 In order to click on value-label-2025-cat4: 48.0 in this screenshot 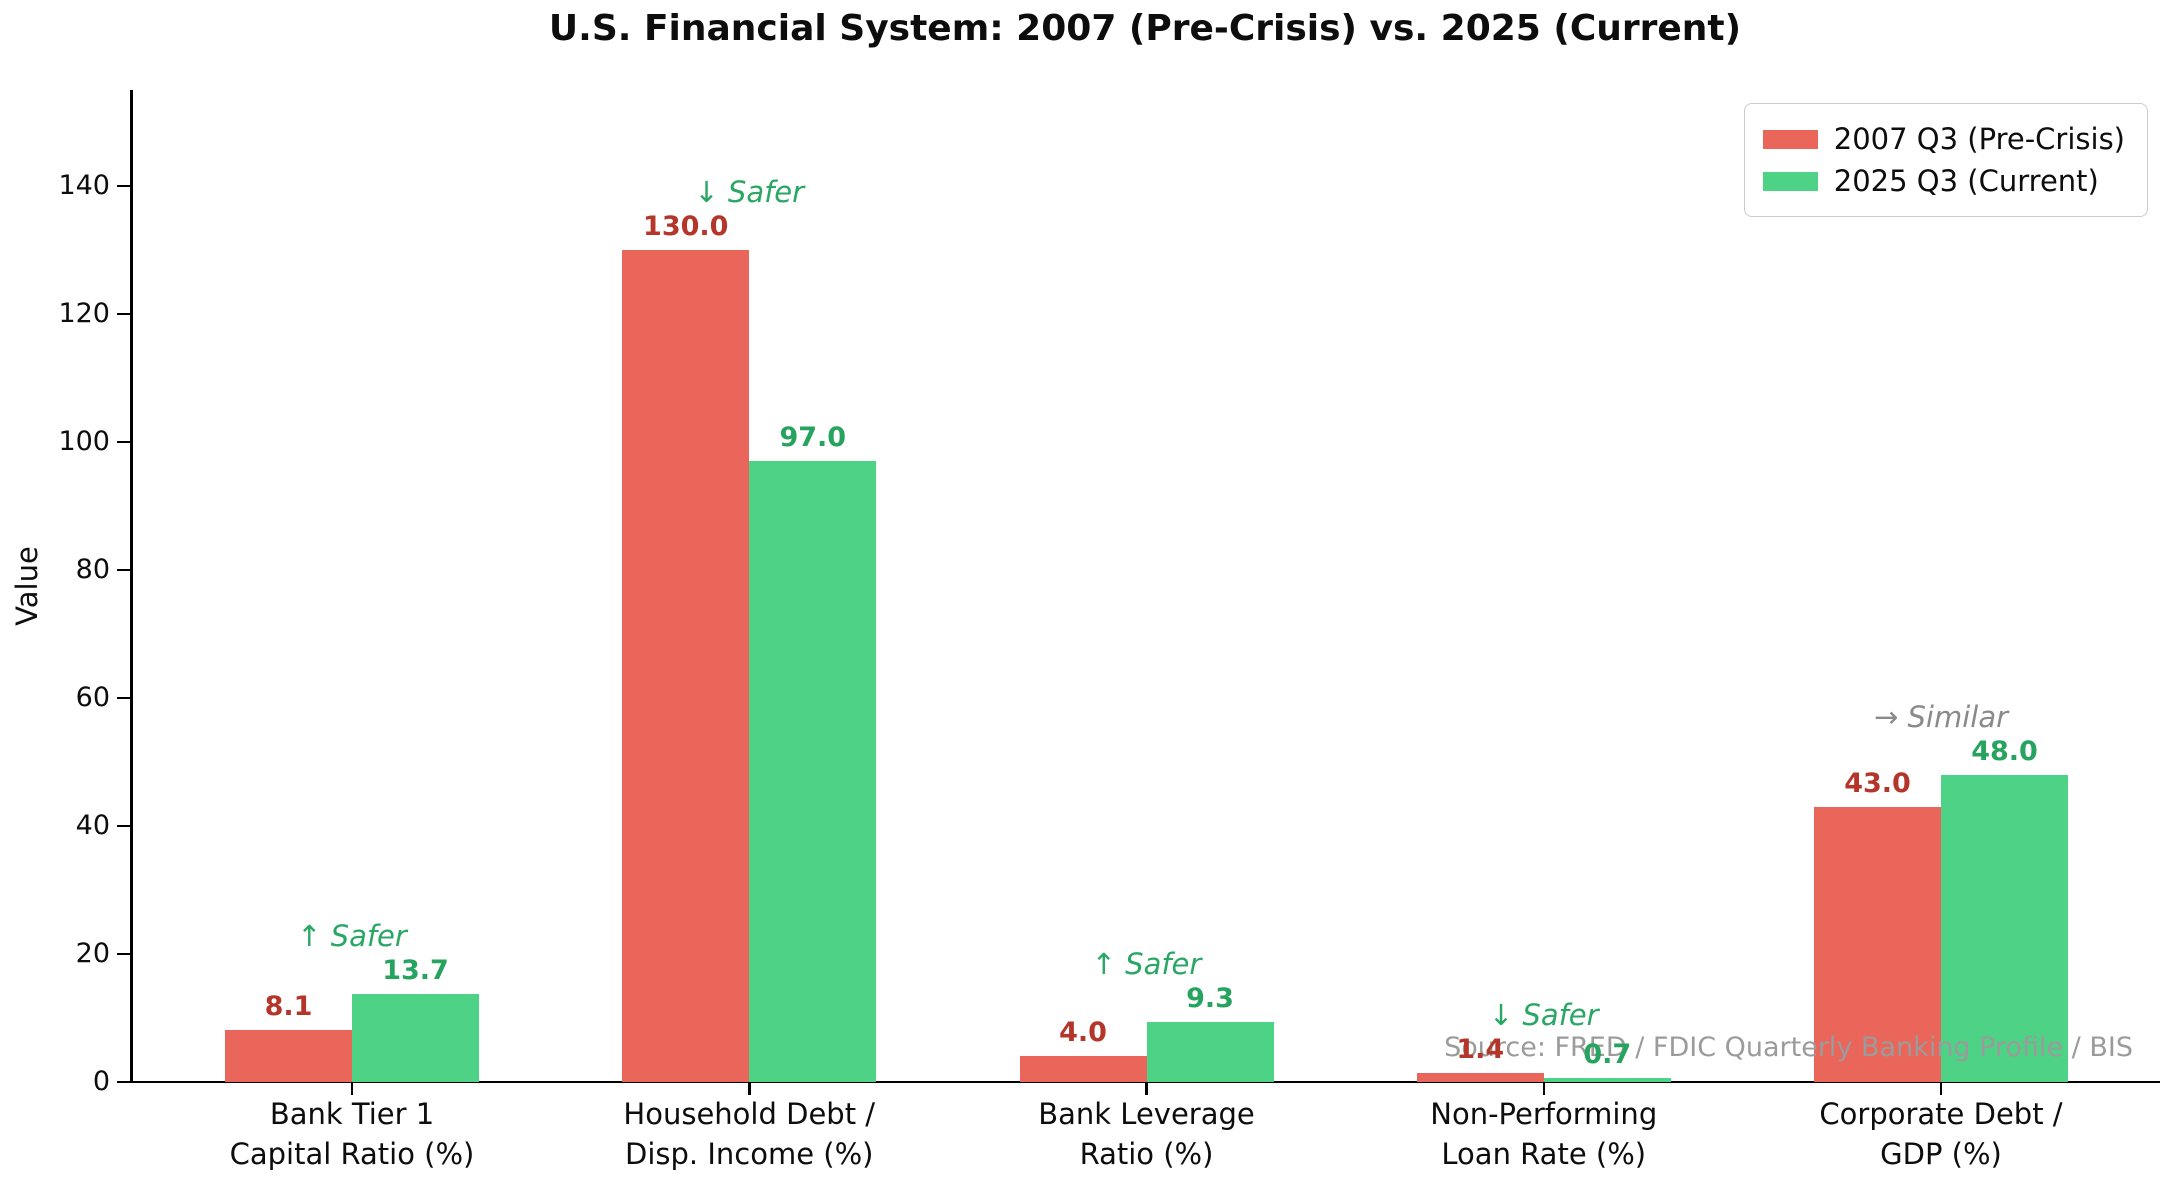, I will do `click(2004, 751)`.